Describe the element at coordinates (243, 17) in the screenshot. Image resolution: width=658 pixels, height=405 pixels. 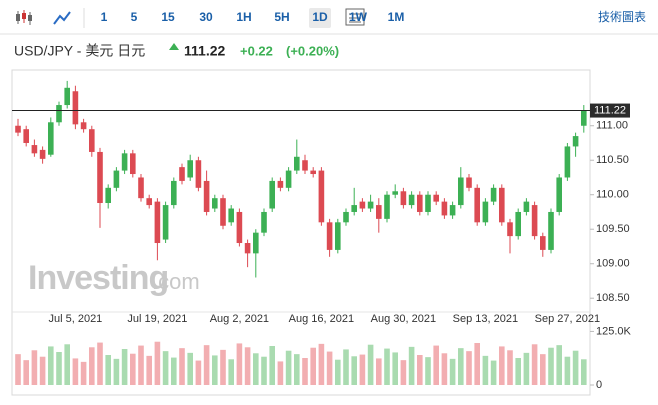
I see `interval-button: 1H` at that location.